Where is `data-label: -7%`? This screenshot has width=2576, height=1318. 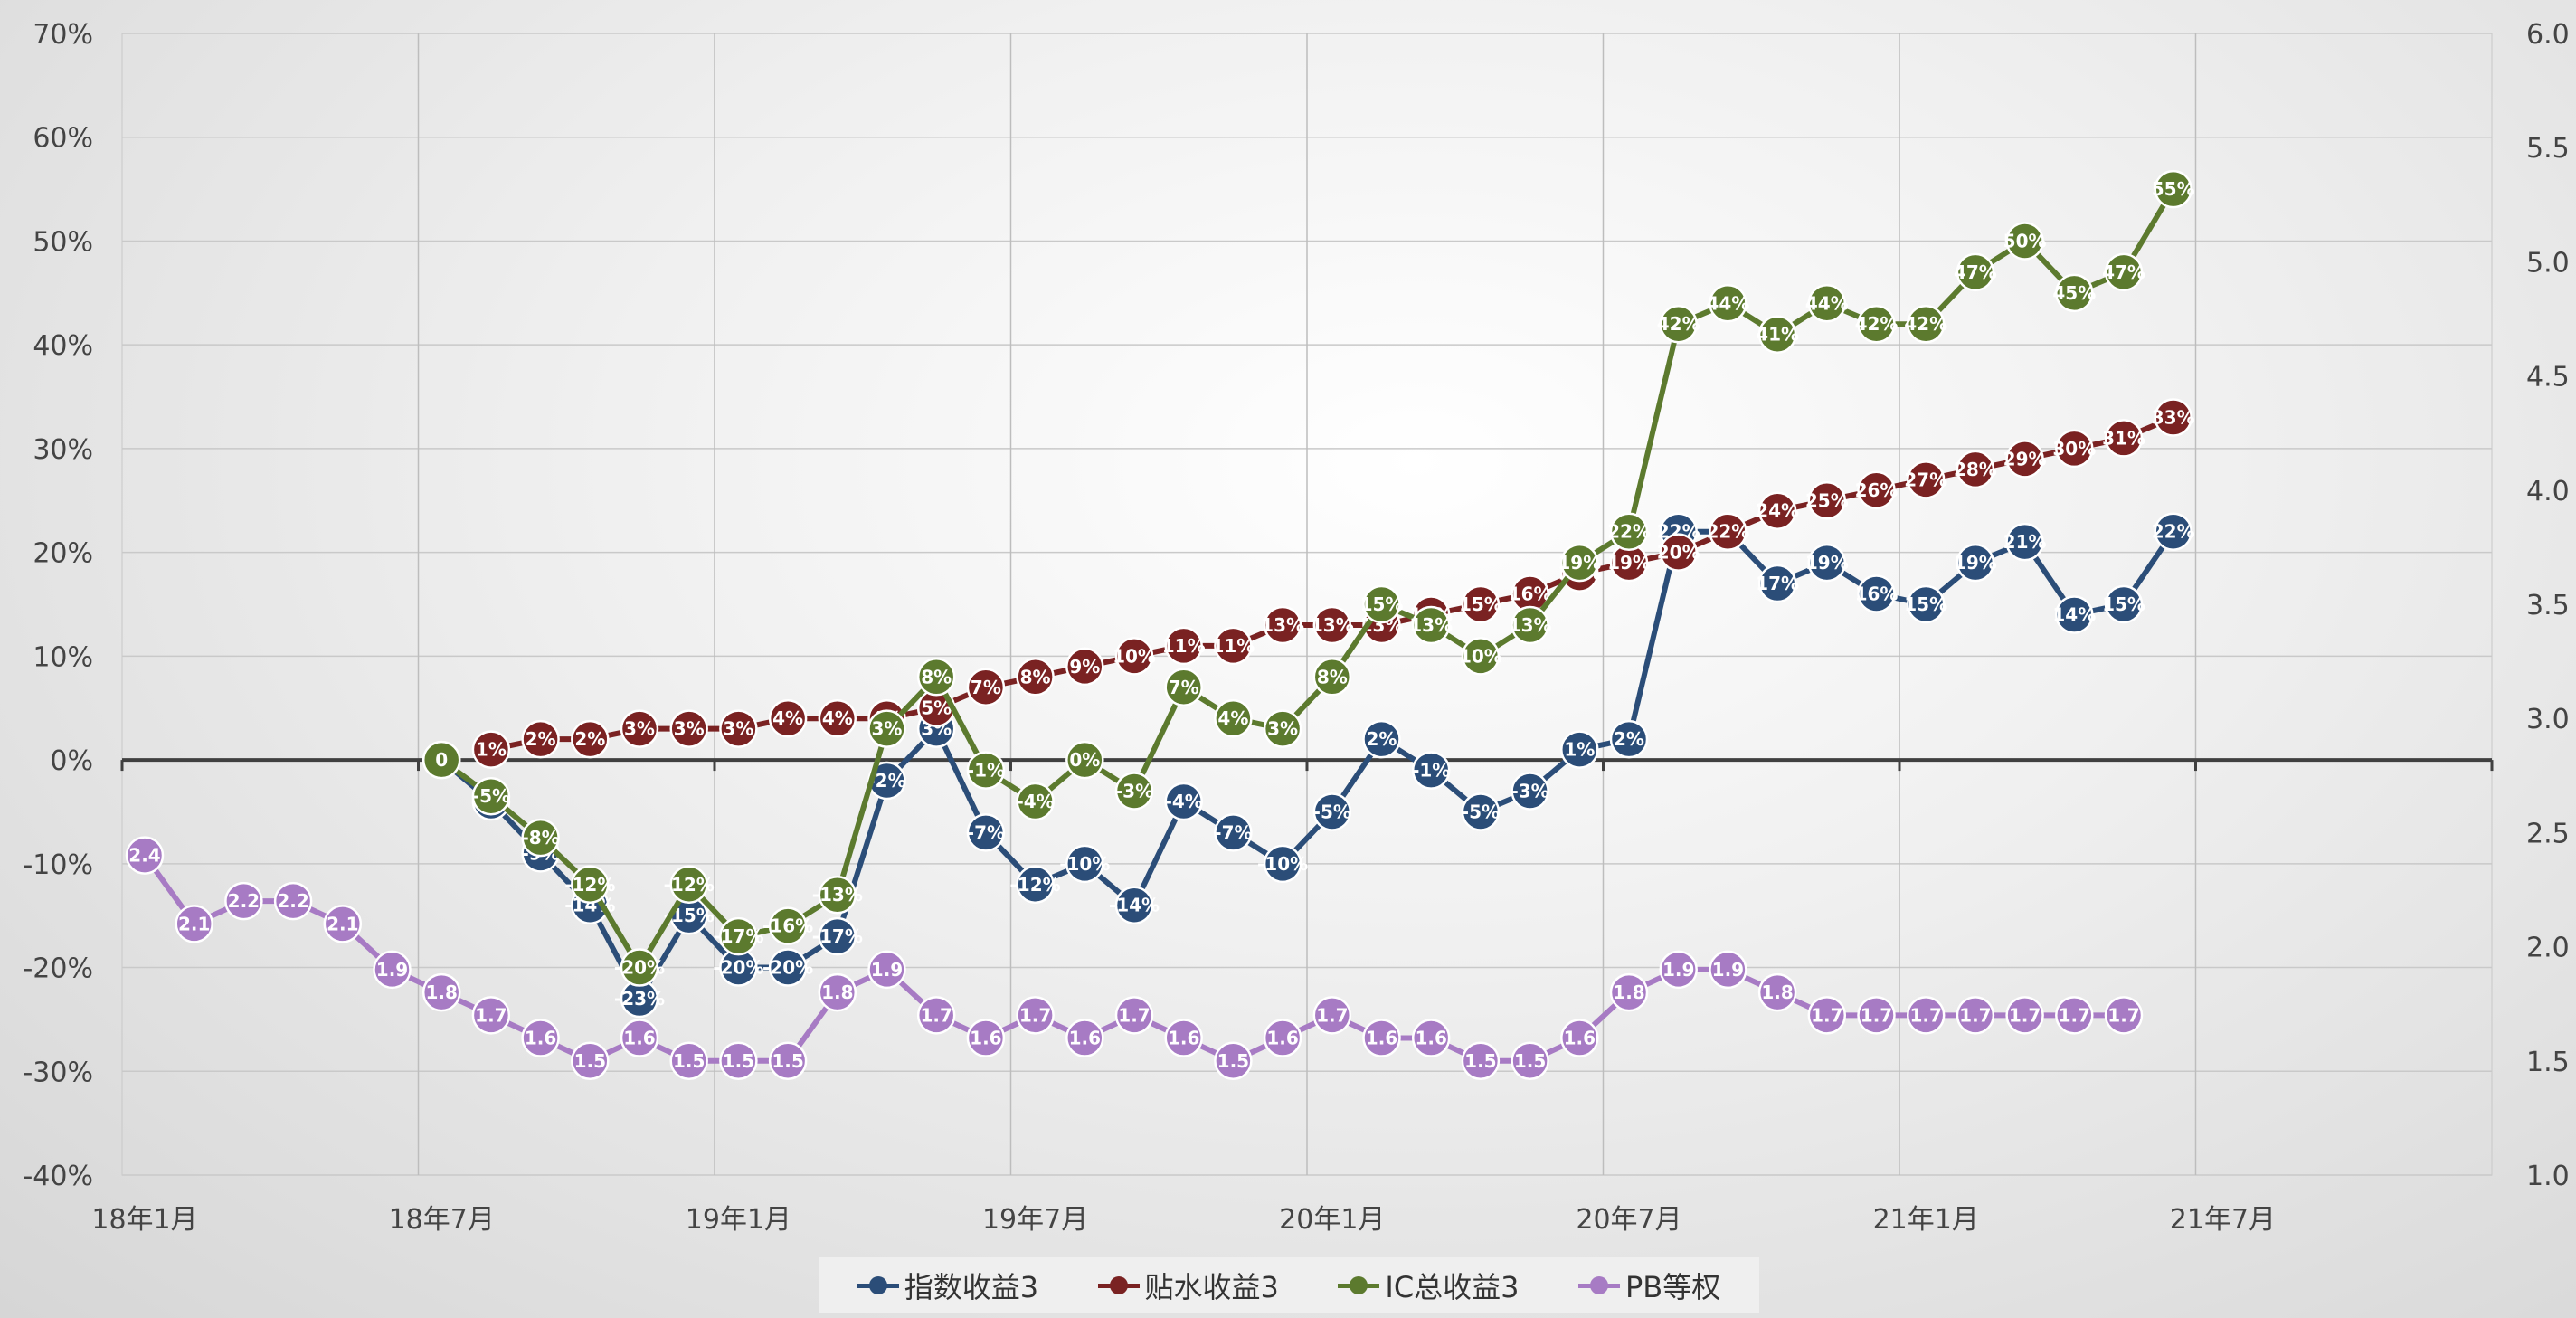 data-label: -7% is located at coordinates (986, 832).